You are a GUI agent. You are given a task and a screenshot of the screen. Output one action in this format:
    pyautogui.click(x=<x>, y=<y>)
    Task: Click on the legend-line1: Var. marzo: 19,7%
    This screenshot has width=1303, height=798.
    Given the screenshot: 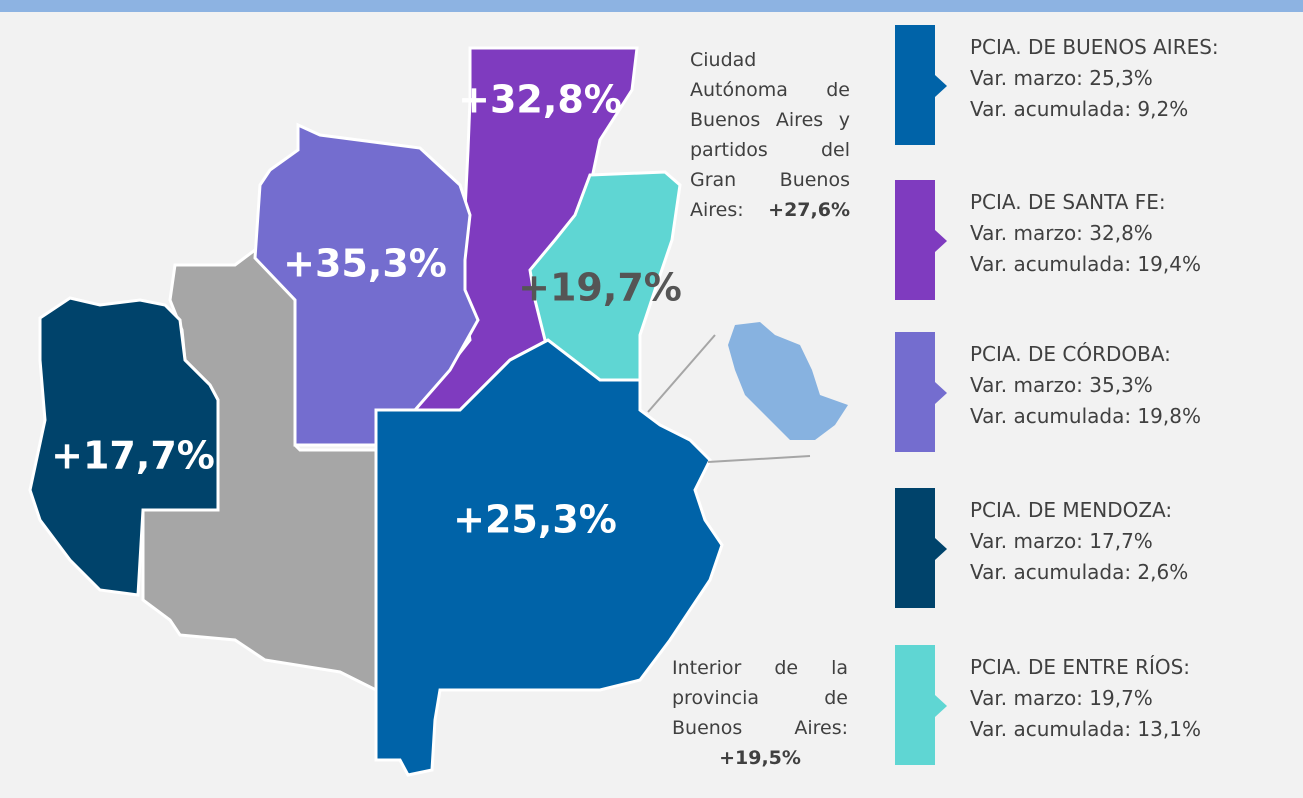 What is the action you would take?
    pyautogui.click(x=1061, y=698)
    